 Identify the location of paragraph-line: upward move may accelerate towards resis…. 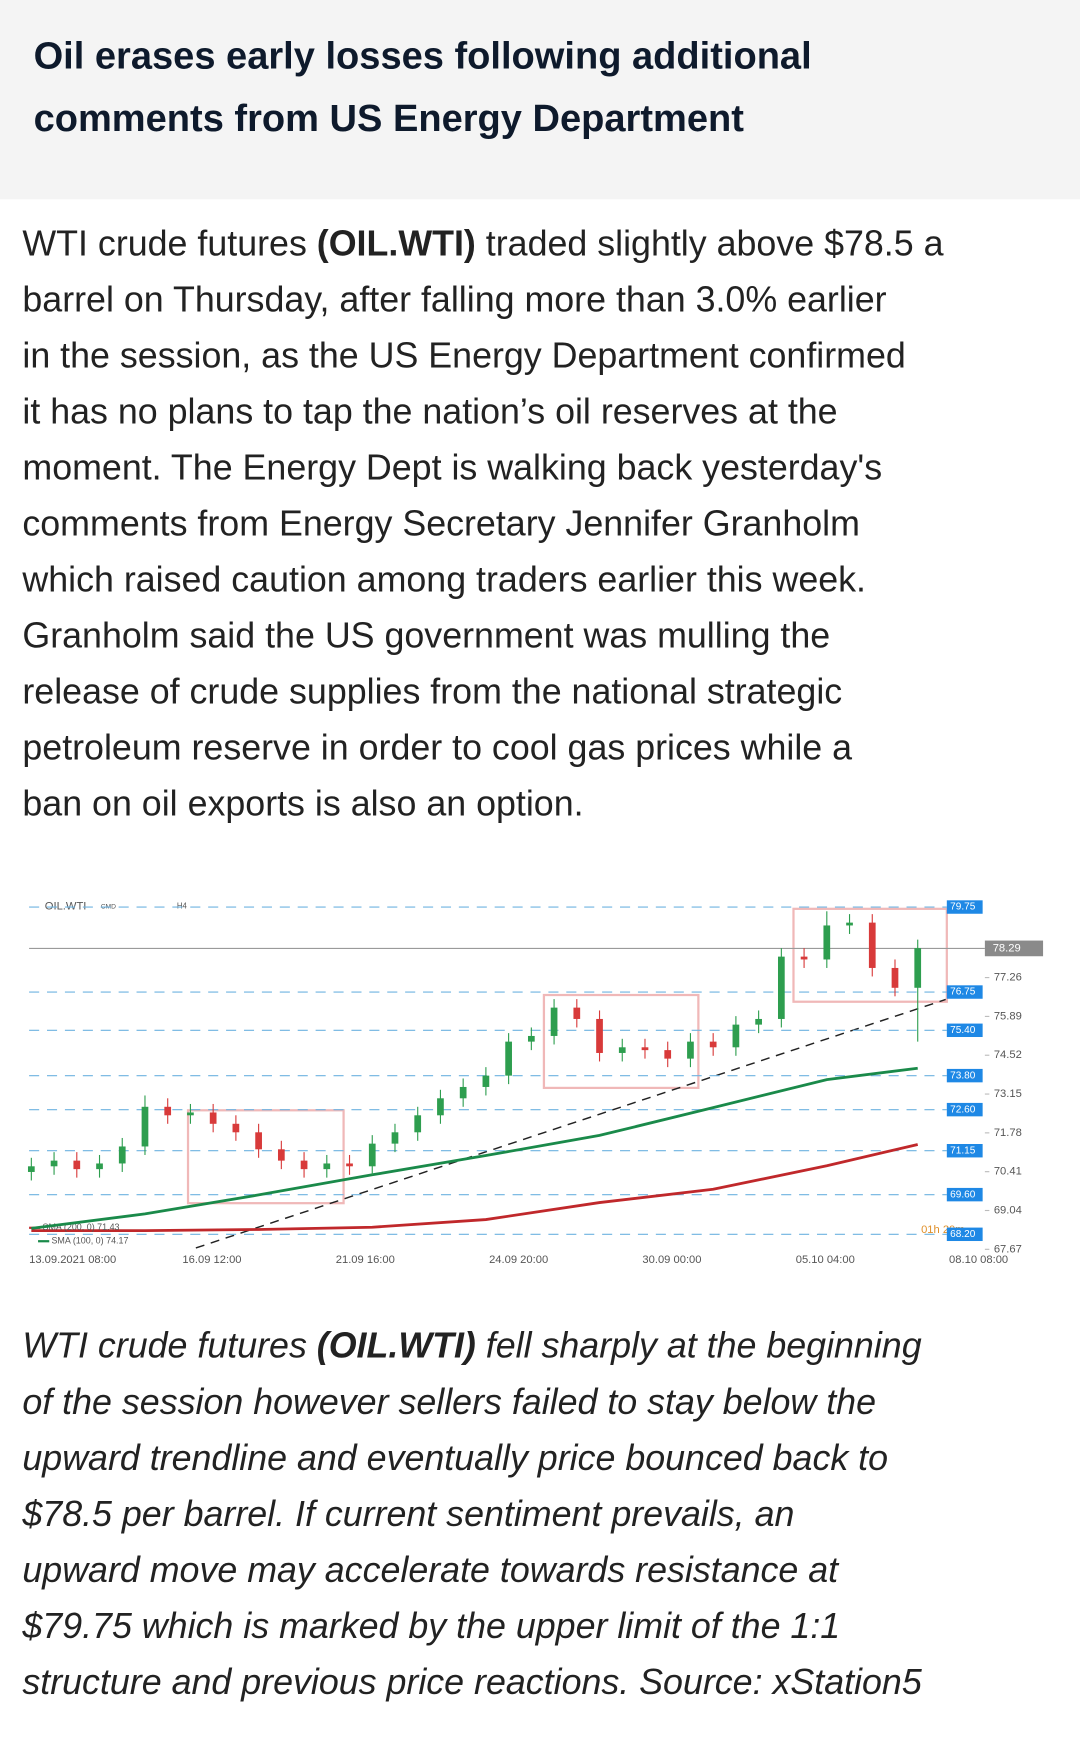
(431, 1570).